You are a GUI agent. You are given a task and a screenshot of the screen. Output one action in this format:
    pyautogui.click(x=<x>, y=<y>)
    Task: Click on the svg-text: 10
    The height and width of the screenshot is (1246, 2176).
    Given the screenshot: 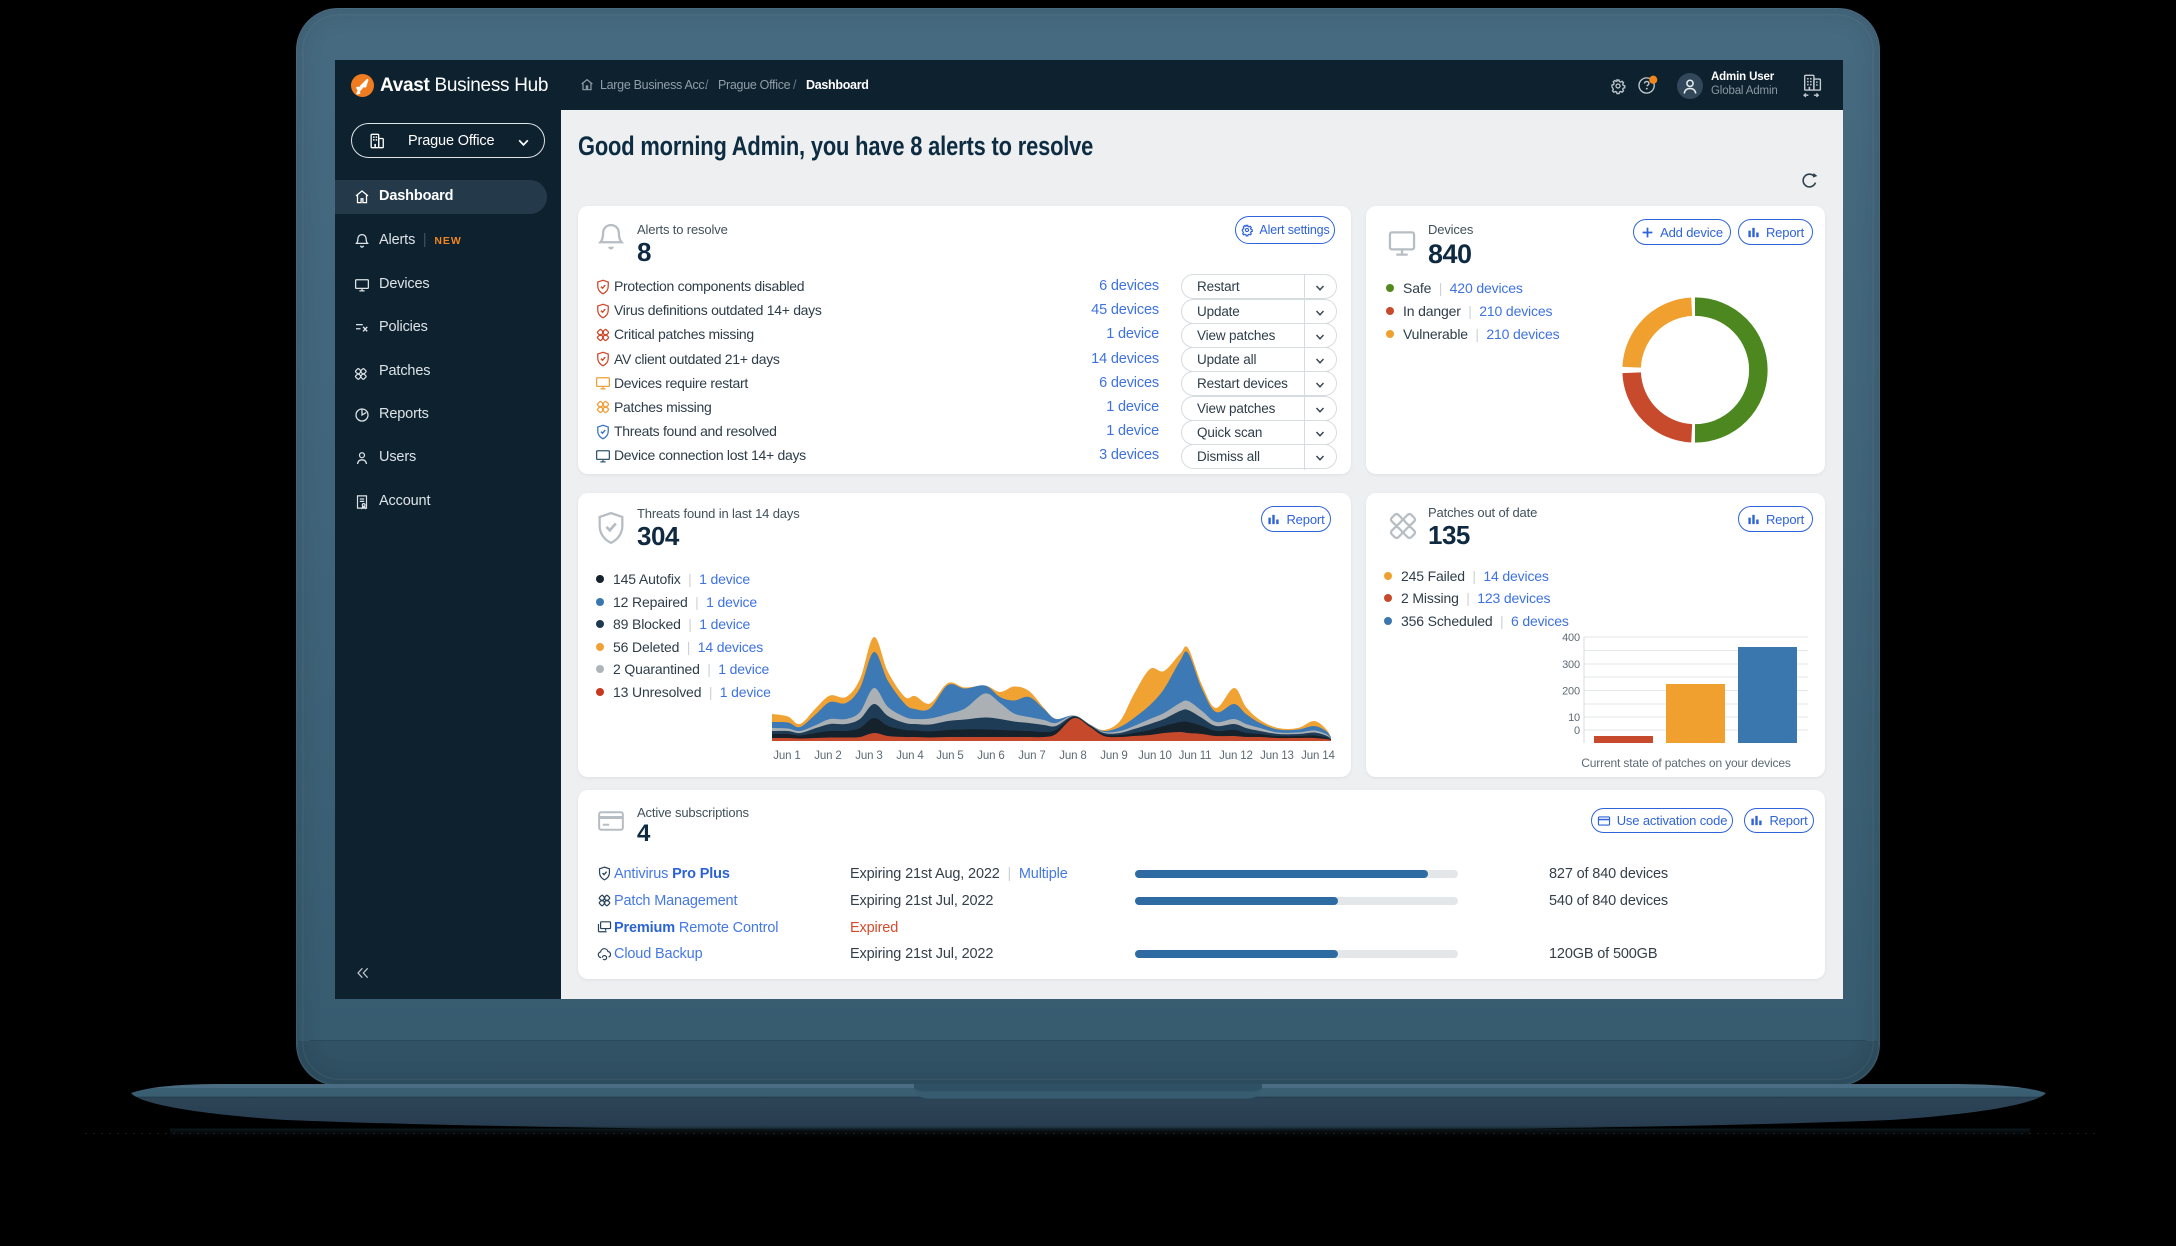 What is the action you would take?
    pyautogui.click(x=1574, y=718)
    